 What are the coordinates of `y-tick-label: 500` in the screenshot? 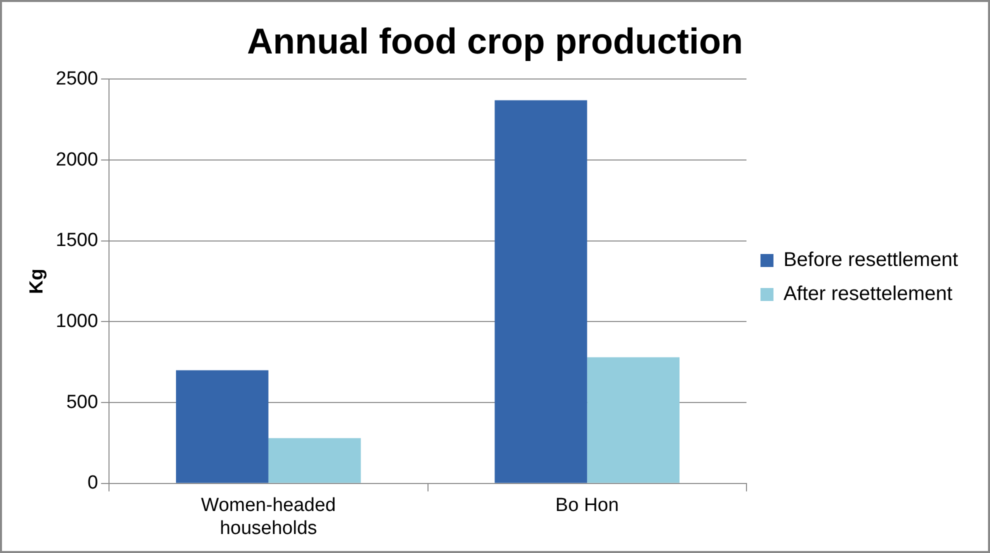 It's located at (82, 402).